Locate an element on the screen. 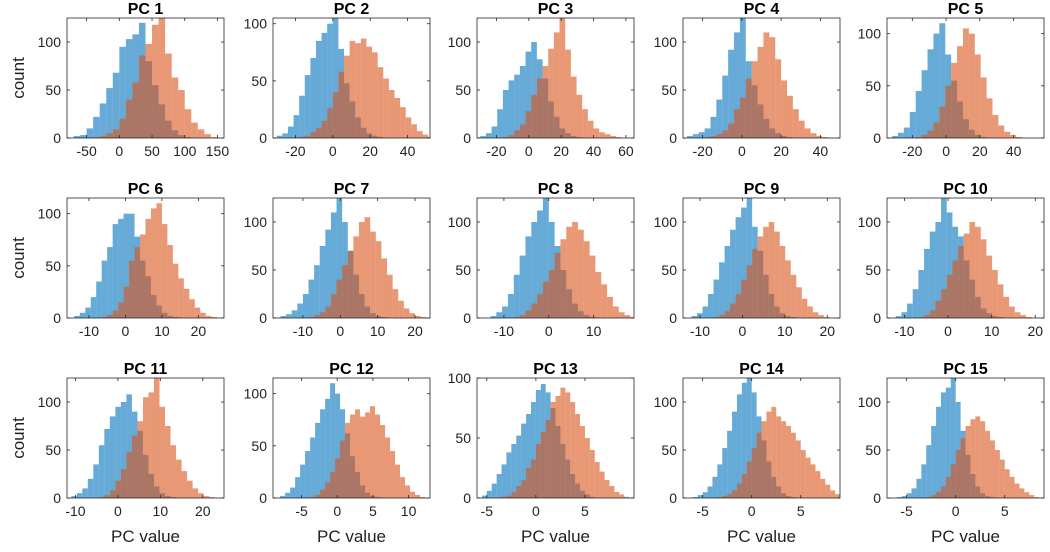 This screenshot has width=1050, height=552. x-tick-label: -5 is located at coordinates (906, 511).